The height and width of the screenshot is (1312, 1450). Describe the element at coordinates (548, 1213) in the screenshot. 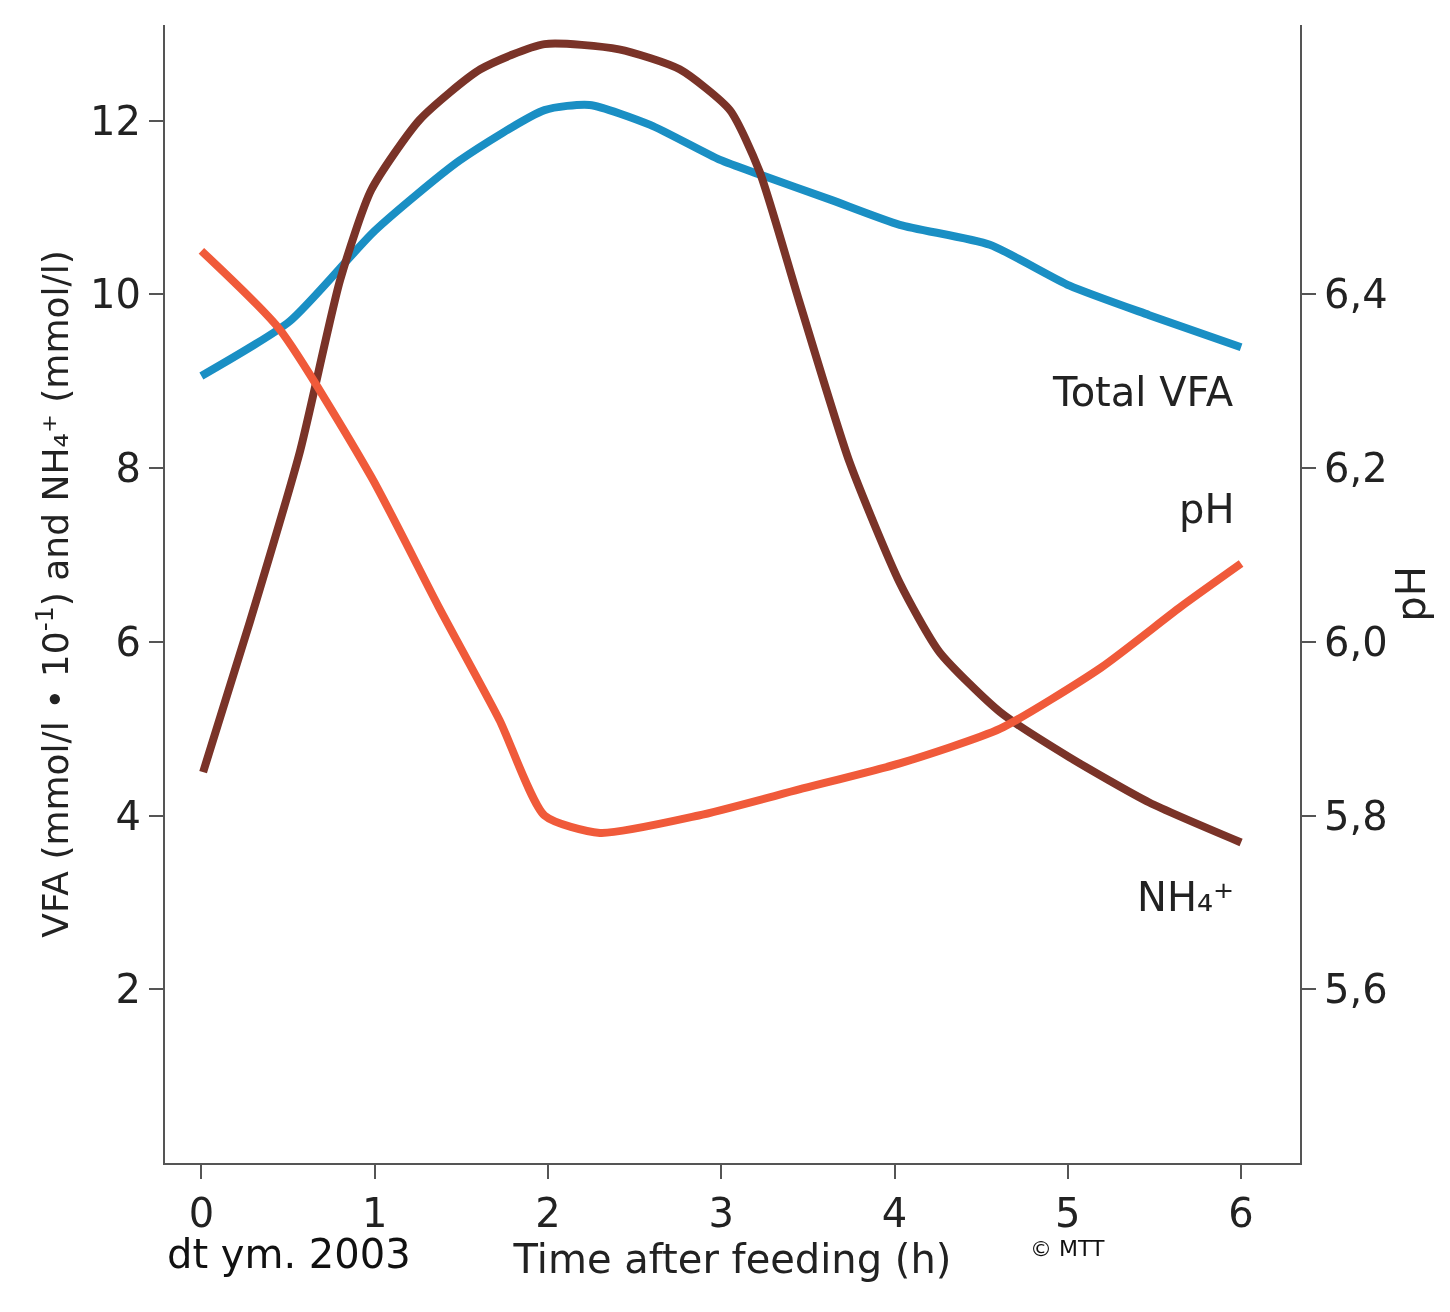

I see `x-tick-label: 2` at that location.